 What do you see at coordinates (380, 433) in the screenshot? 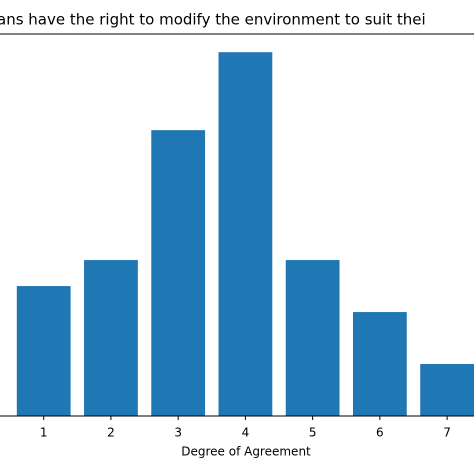
I see `x-tick-label: 6` at bounding box center [380, 433].